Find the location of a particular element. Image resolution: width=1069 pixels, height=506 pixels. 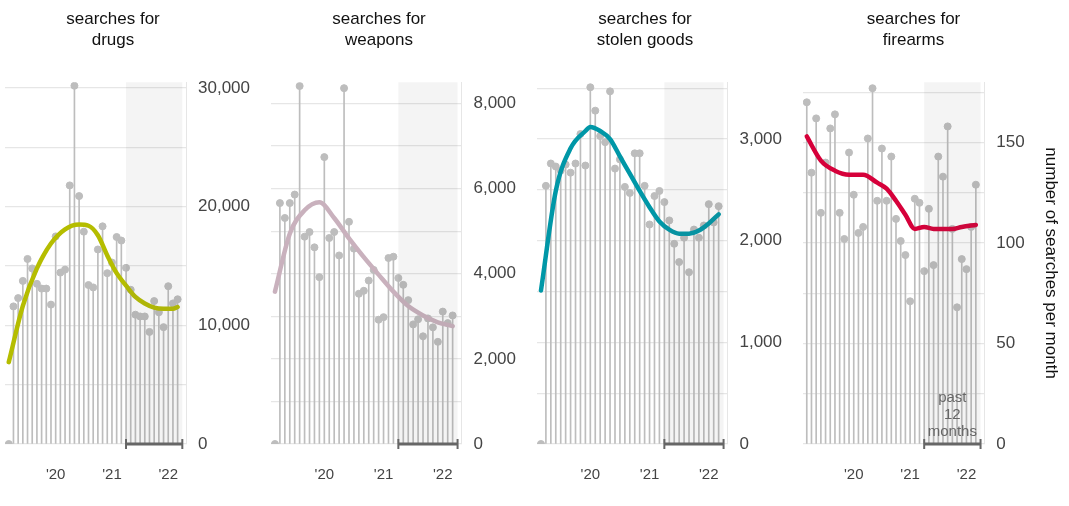

y-axis-title: number of searches per month is located at coordinates (1052, 263).